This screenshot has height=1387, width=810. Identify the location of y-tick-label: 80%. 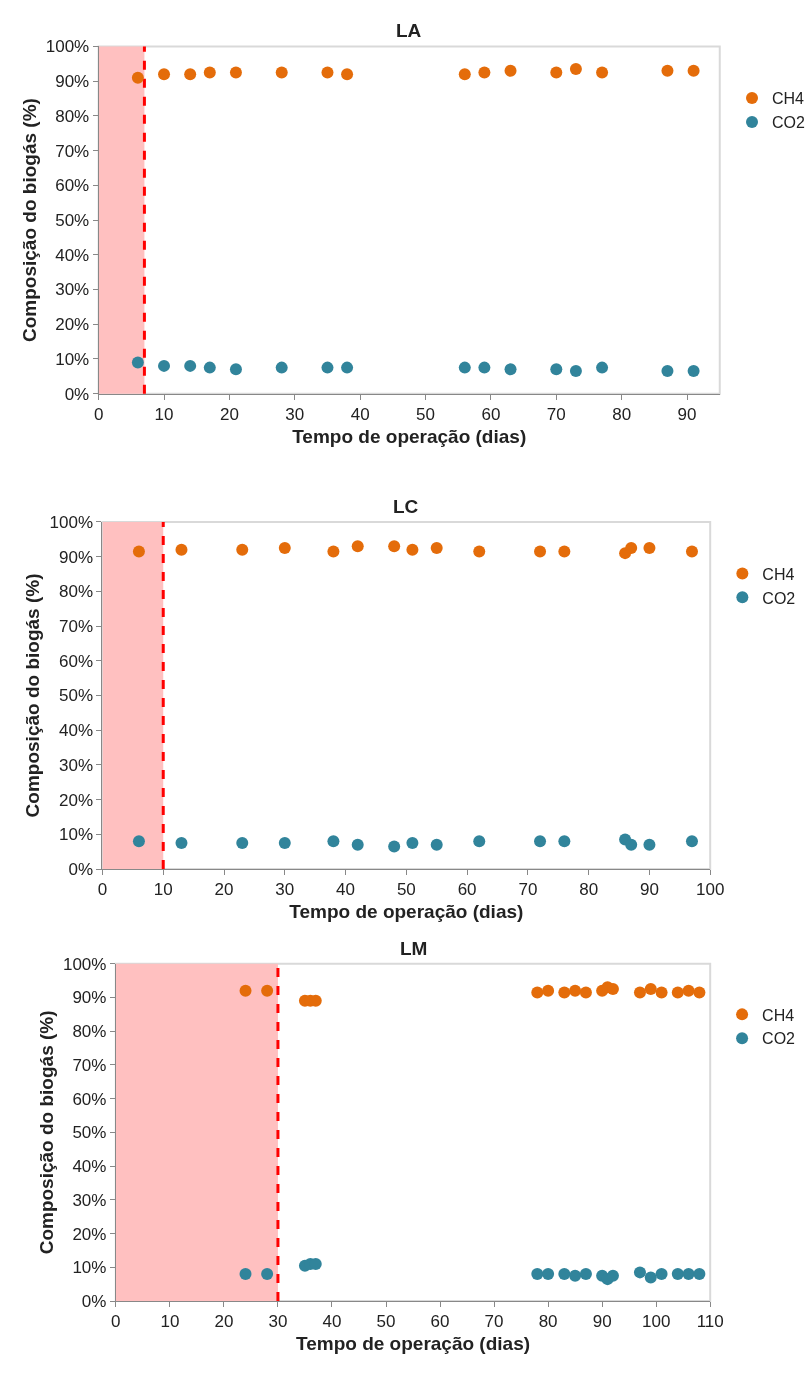
(89, 1032).